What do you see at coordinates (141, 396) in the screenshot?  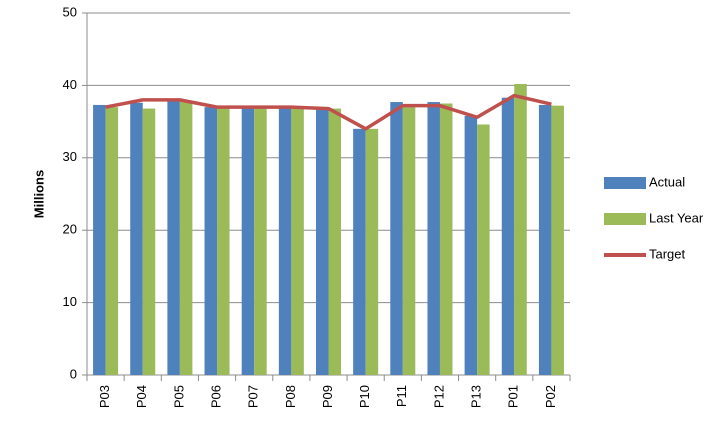 I see `x-tick-label: P04` at bounding box center [141, 396].